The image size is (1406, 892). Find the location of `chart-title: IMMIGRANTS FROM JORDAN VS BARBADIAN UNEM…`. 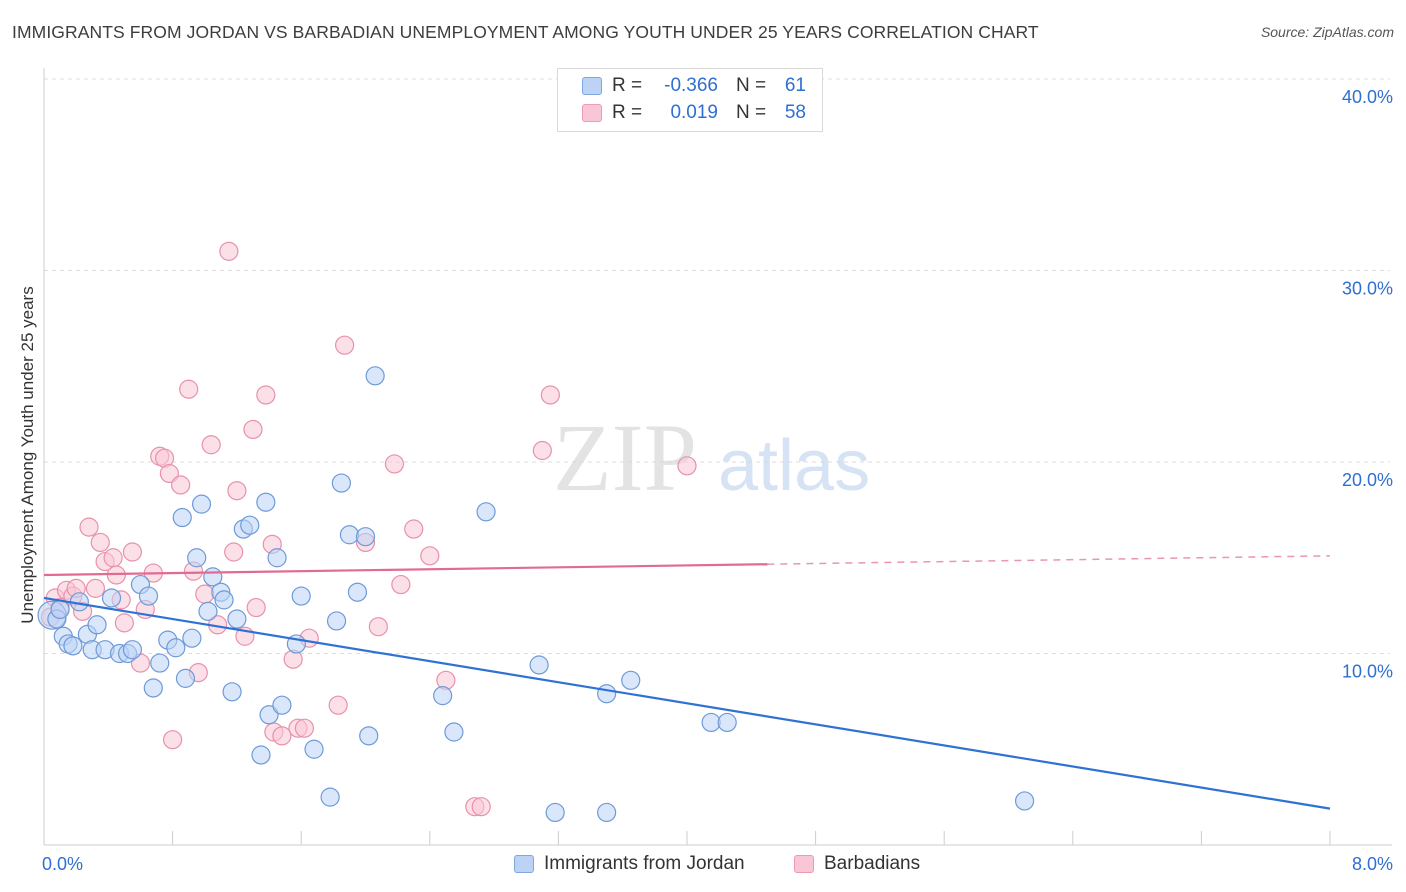

chart-title: IMMIGRANTS FROM JORDAN VS BARBADIAN UNEM… is located at coordinates (525, 32).